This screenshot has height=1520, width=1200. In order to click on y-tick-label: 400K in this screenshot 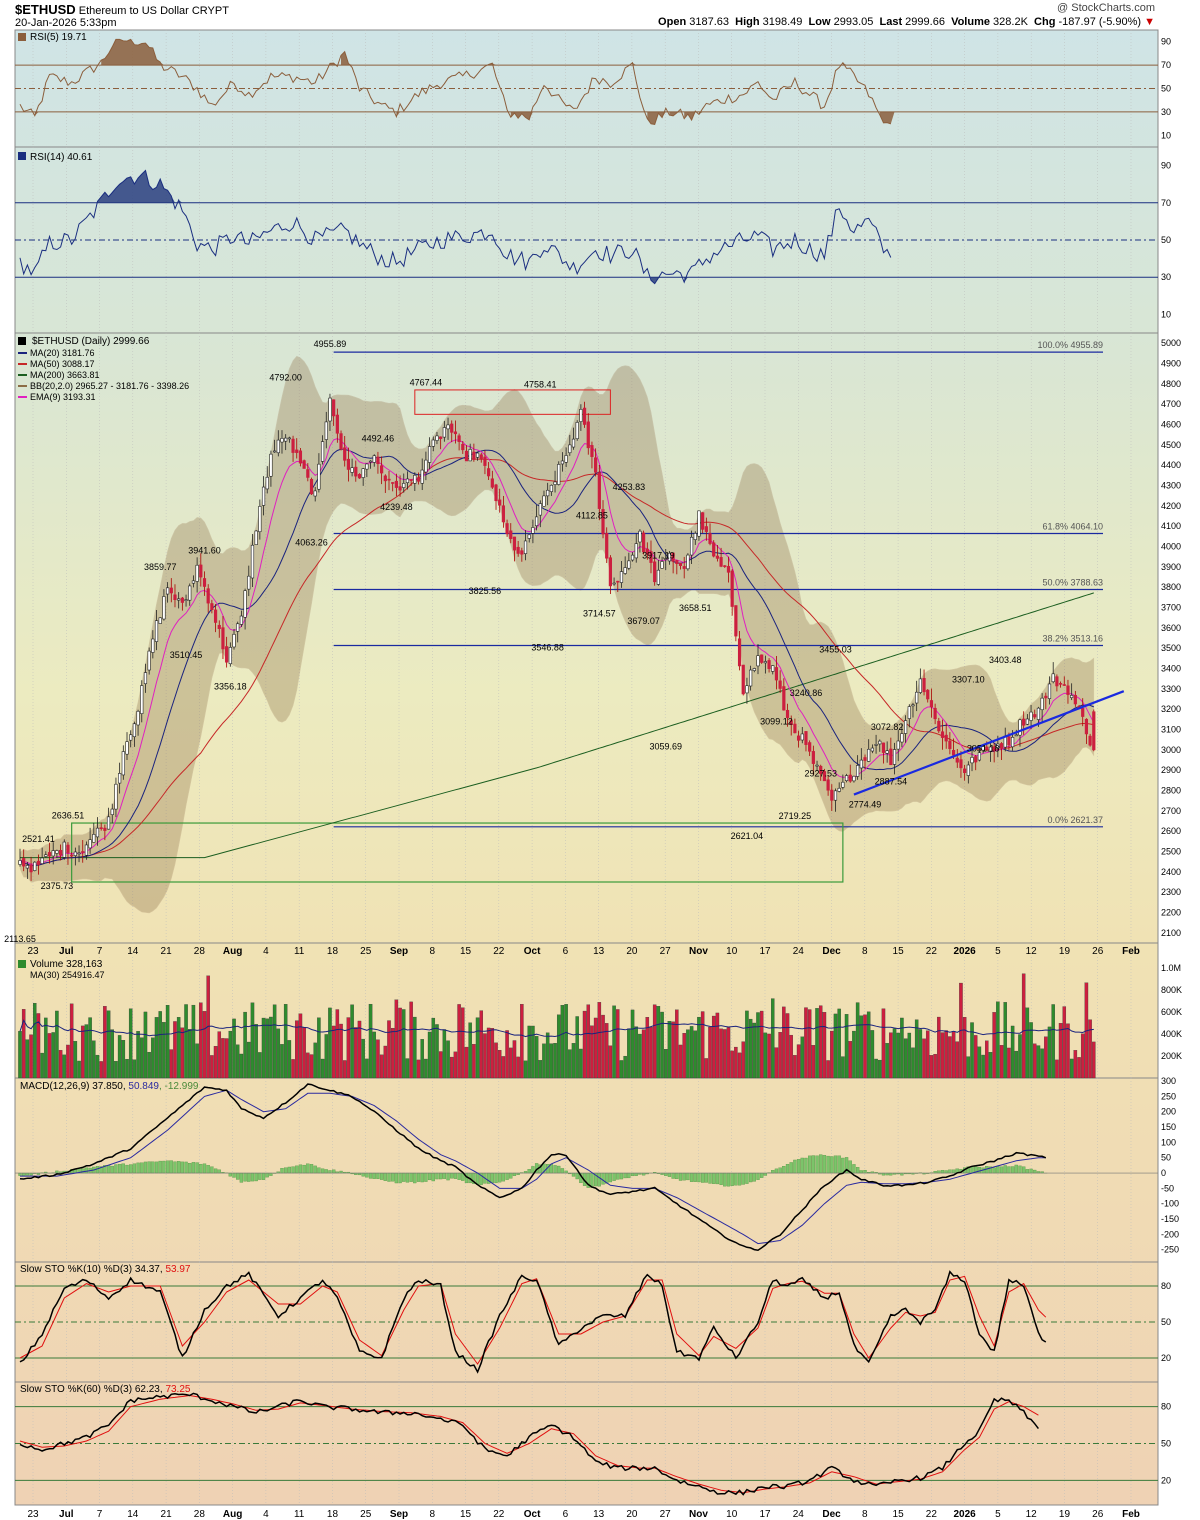, I will do `click(1171, 1034)`.